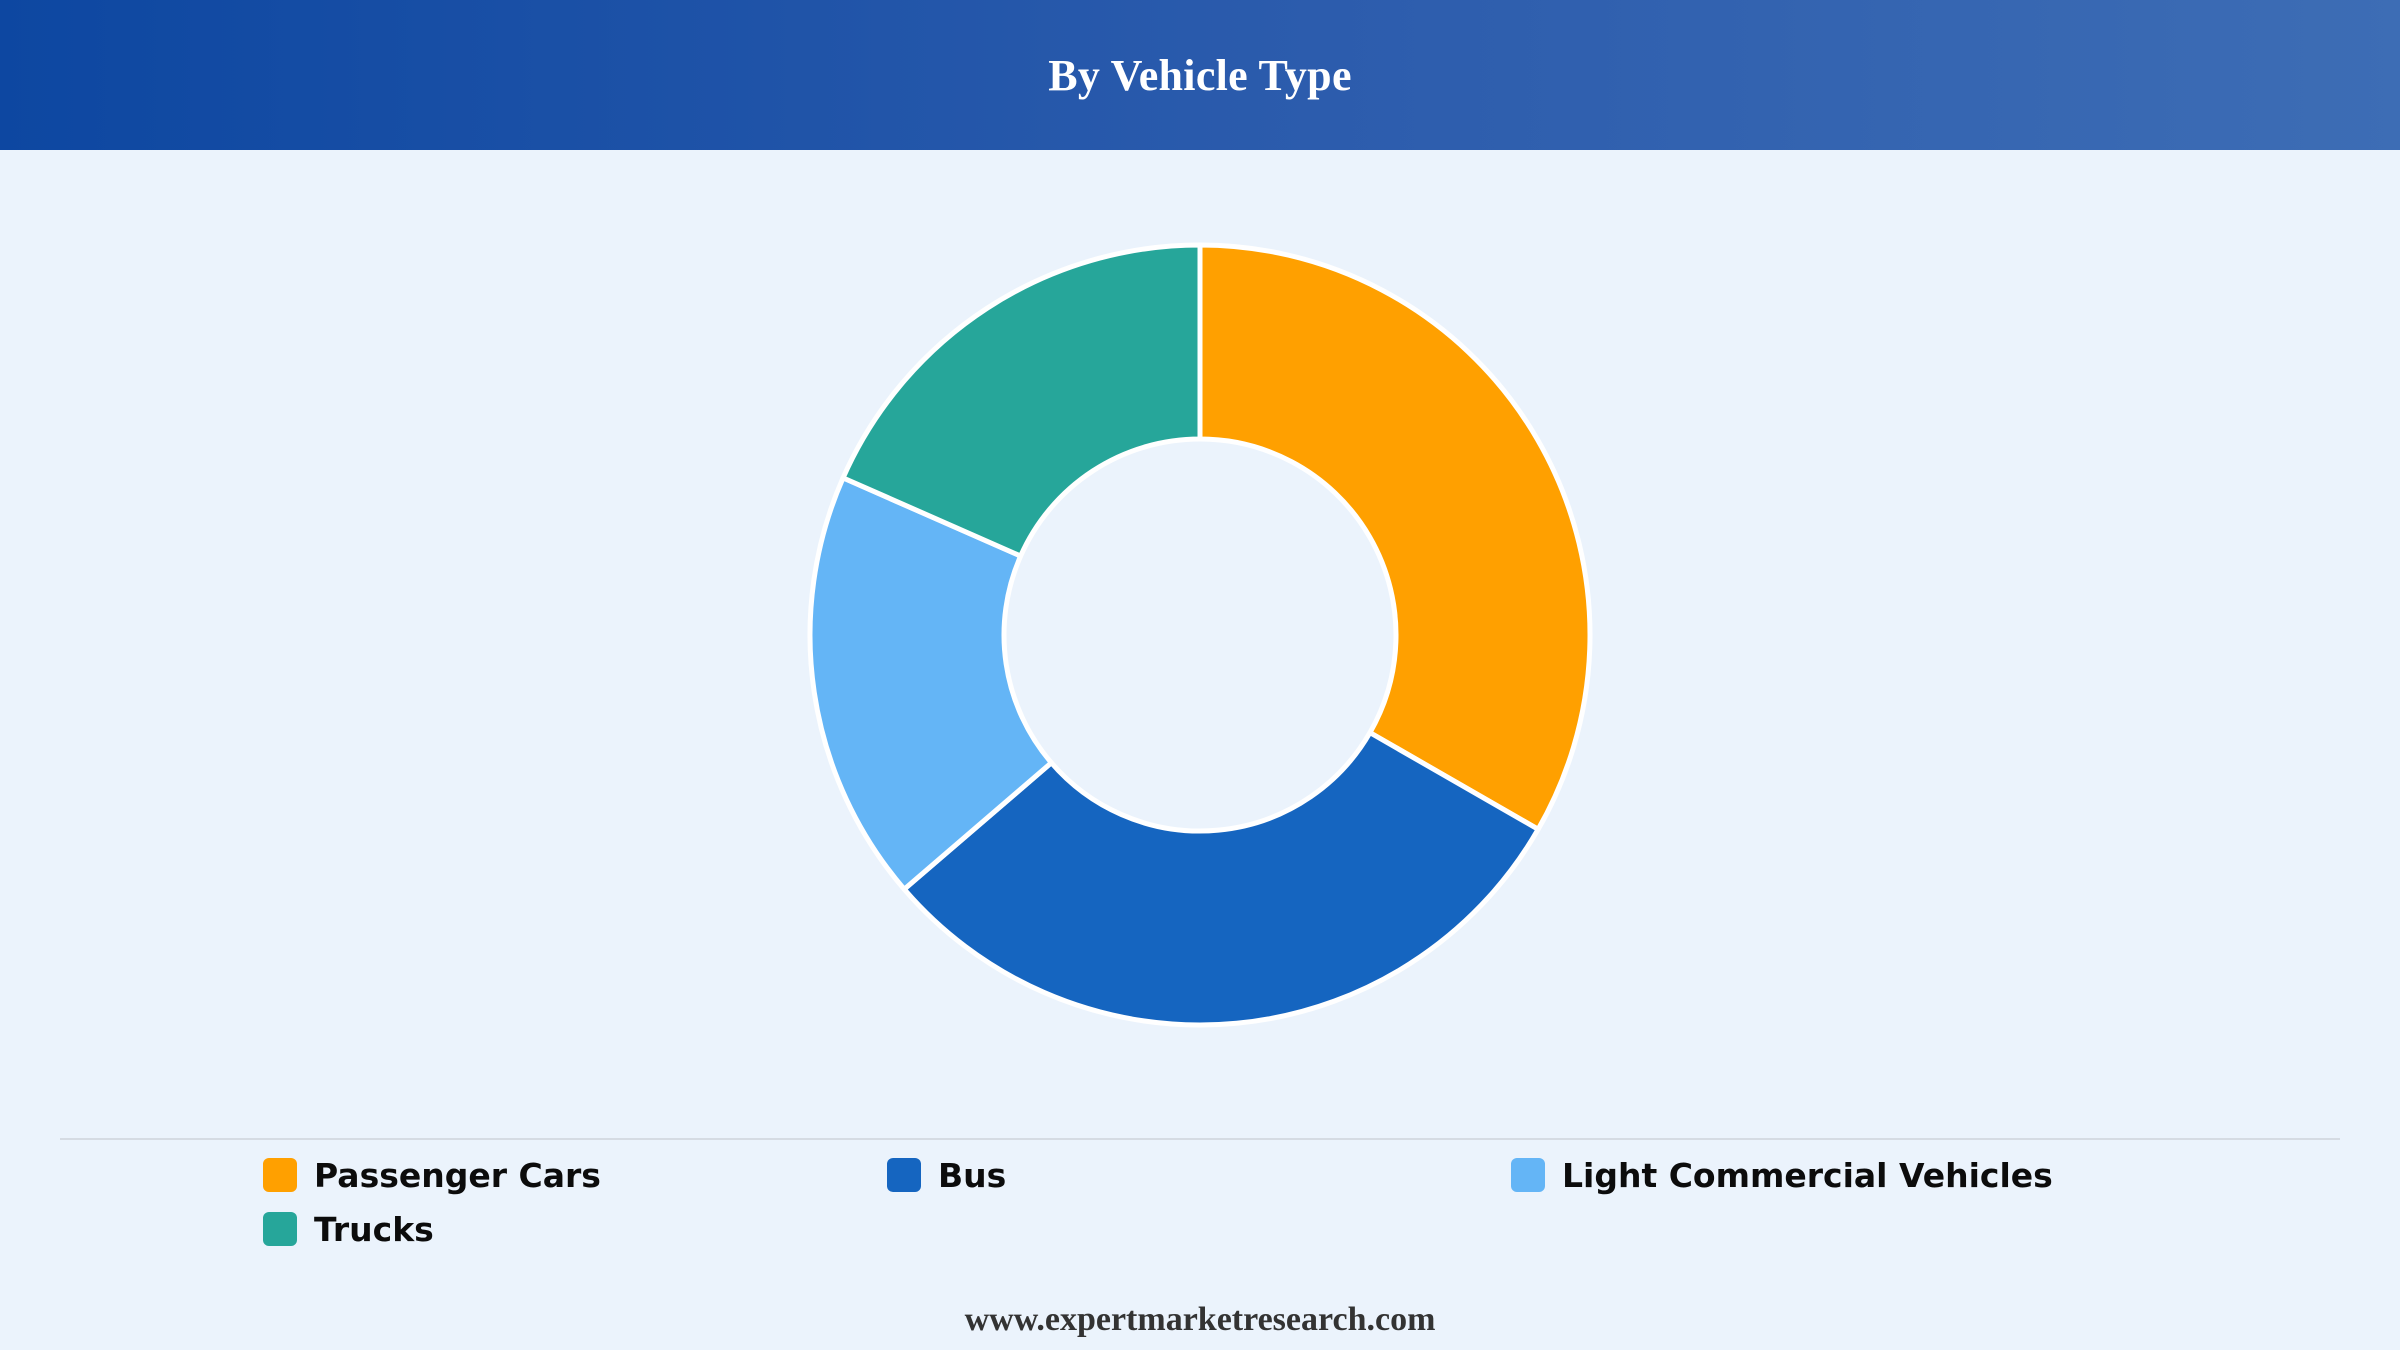 This screenshot has width=2400, height=1350. Describe the element at coordinates (1395, 537) in the screenshot. I see `slice-passenger-cars` at that location.